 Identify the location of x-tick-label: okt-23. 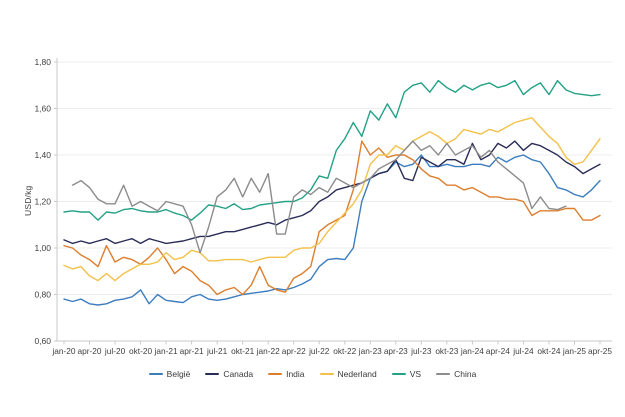
(446, 351).